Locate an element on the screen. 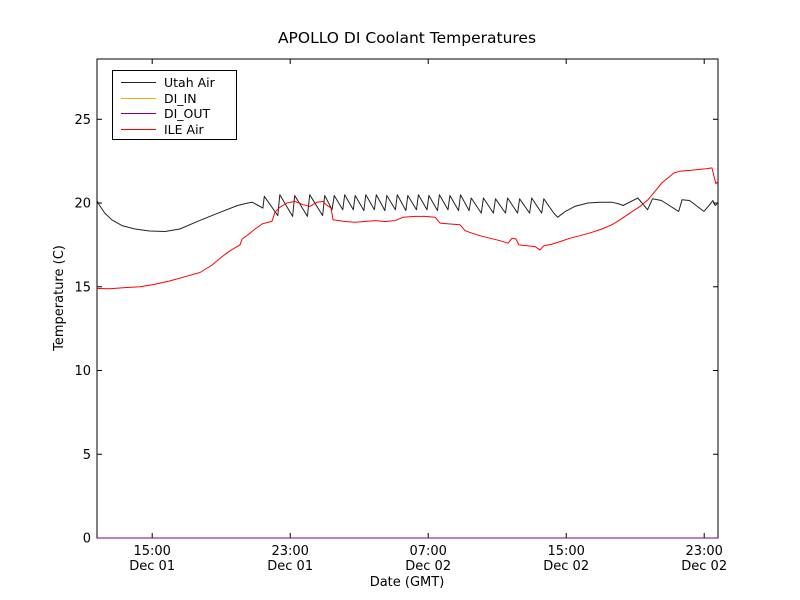 Image resolution: width=800 pixels, height=600 pixels. series-line-utah-air is located at coordinates (407, 213).